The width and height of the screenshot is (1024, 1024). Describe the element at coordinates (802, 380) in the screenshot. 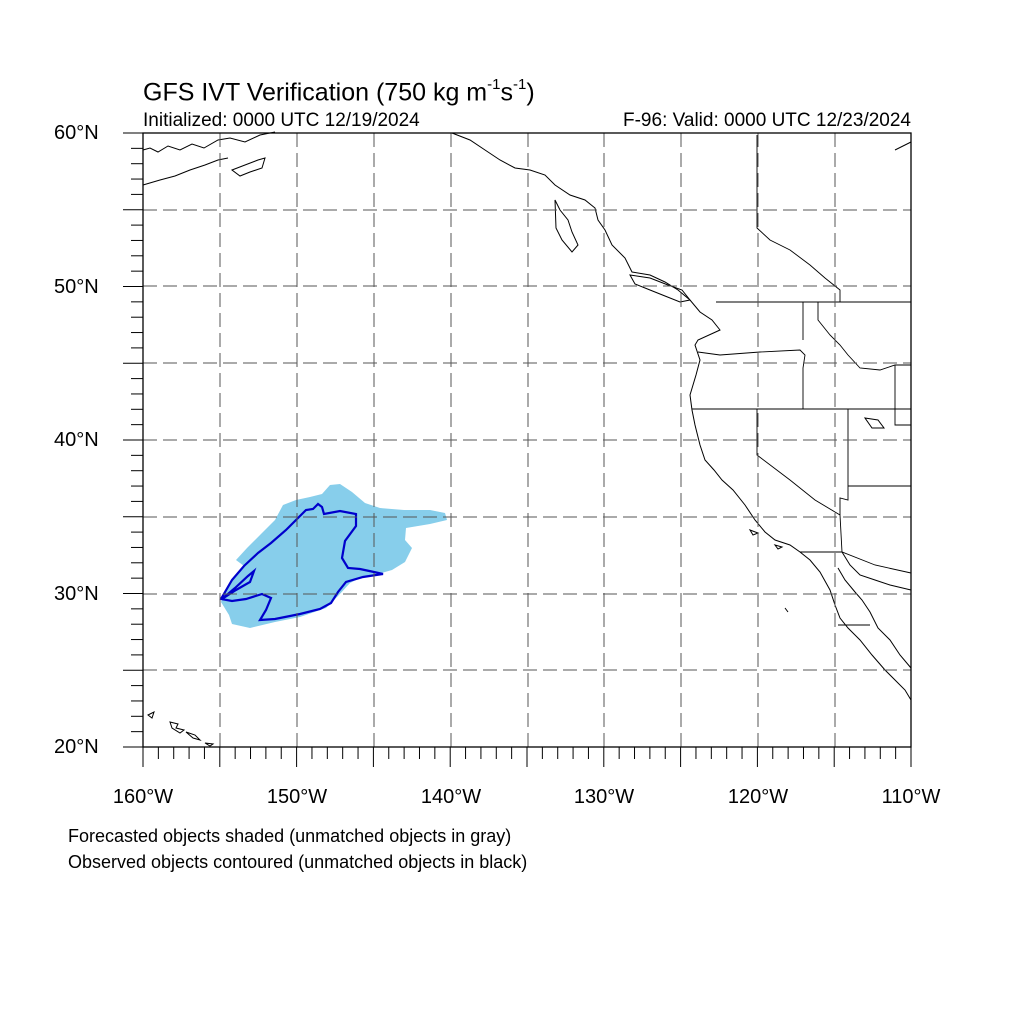

I see `state-borders` at that location.